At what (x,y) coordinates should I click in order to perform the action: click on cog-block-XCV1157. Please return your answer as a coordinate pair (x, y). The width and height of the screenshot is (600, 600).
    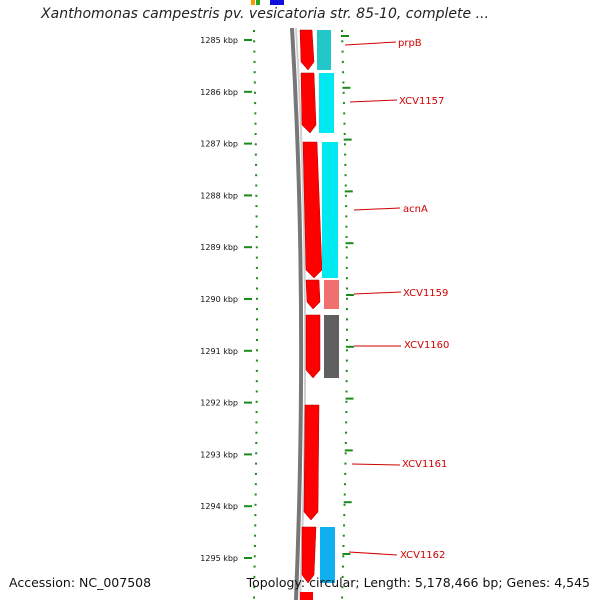
    Looking at the image, I should click on (326, 103).